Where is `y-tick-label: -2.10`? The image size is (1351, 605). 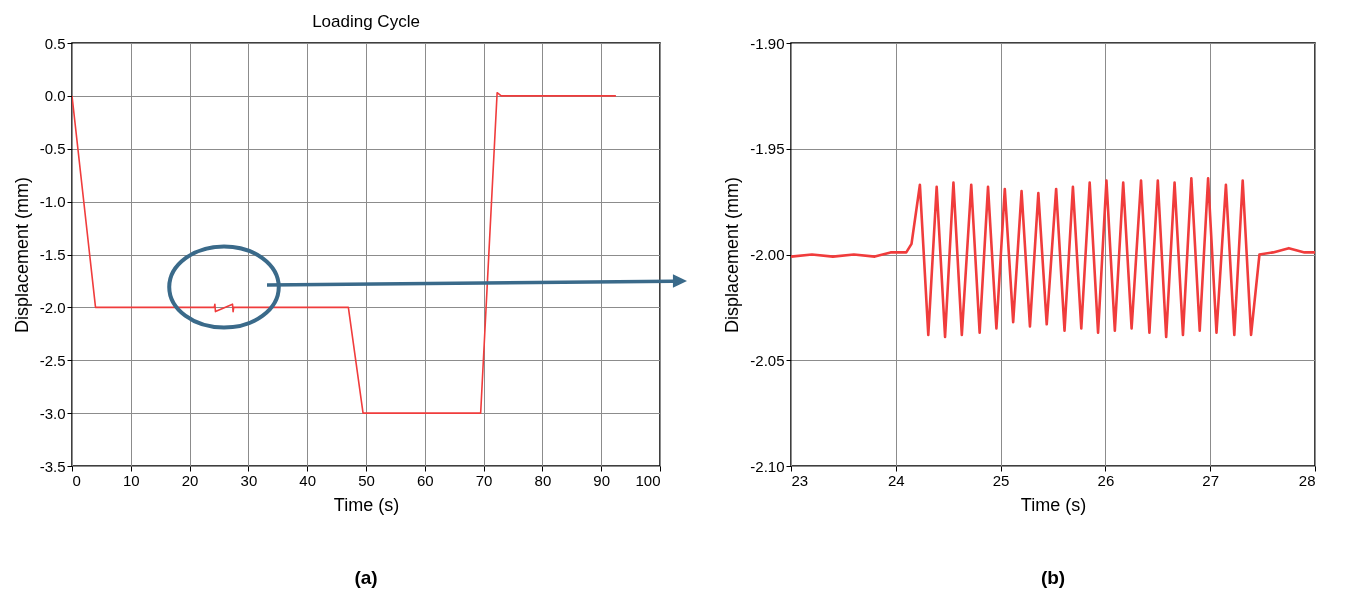
y-tick-label: -2.10 is located at coordinates (767, 466).